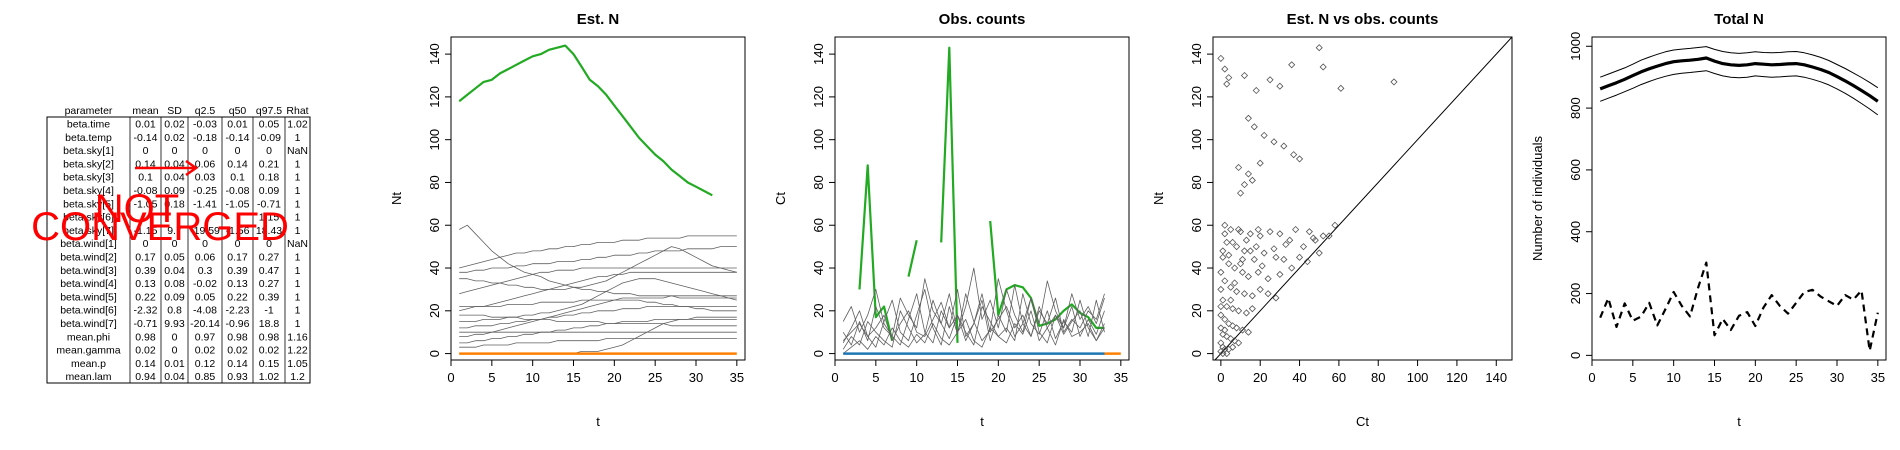 This screenshot has height=450, width=1900. I want to click on table-cell: -0.25, so click(205, 191).